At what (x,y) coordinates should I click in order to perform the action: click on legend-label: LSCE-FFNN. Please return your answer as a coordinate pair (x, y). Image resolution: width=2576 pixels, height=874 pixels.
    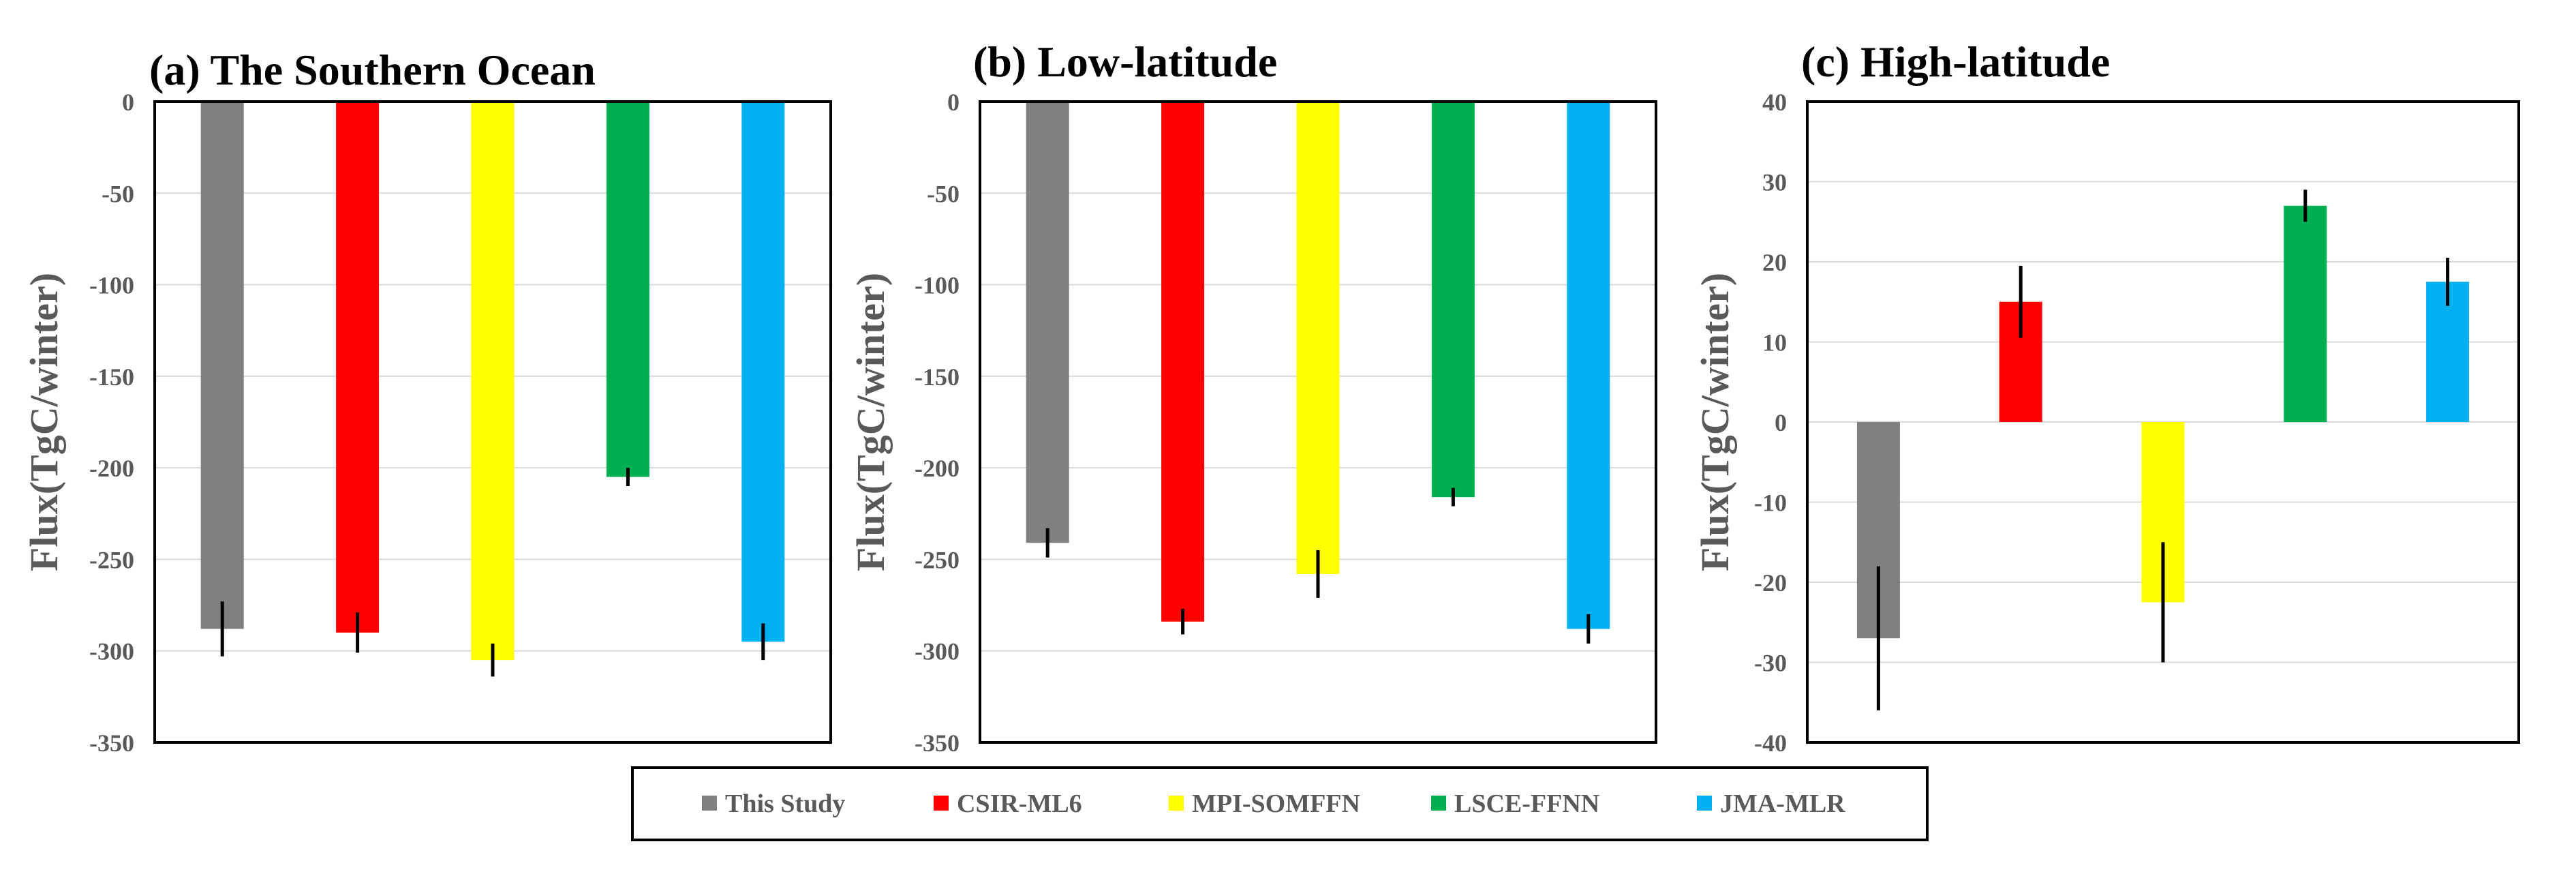
    Looking at the image, I should click on (1526, 803).